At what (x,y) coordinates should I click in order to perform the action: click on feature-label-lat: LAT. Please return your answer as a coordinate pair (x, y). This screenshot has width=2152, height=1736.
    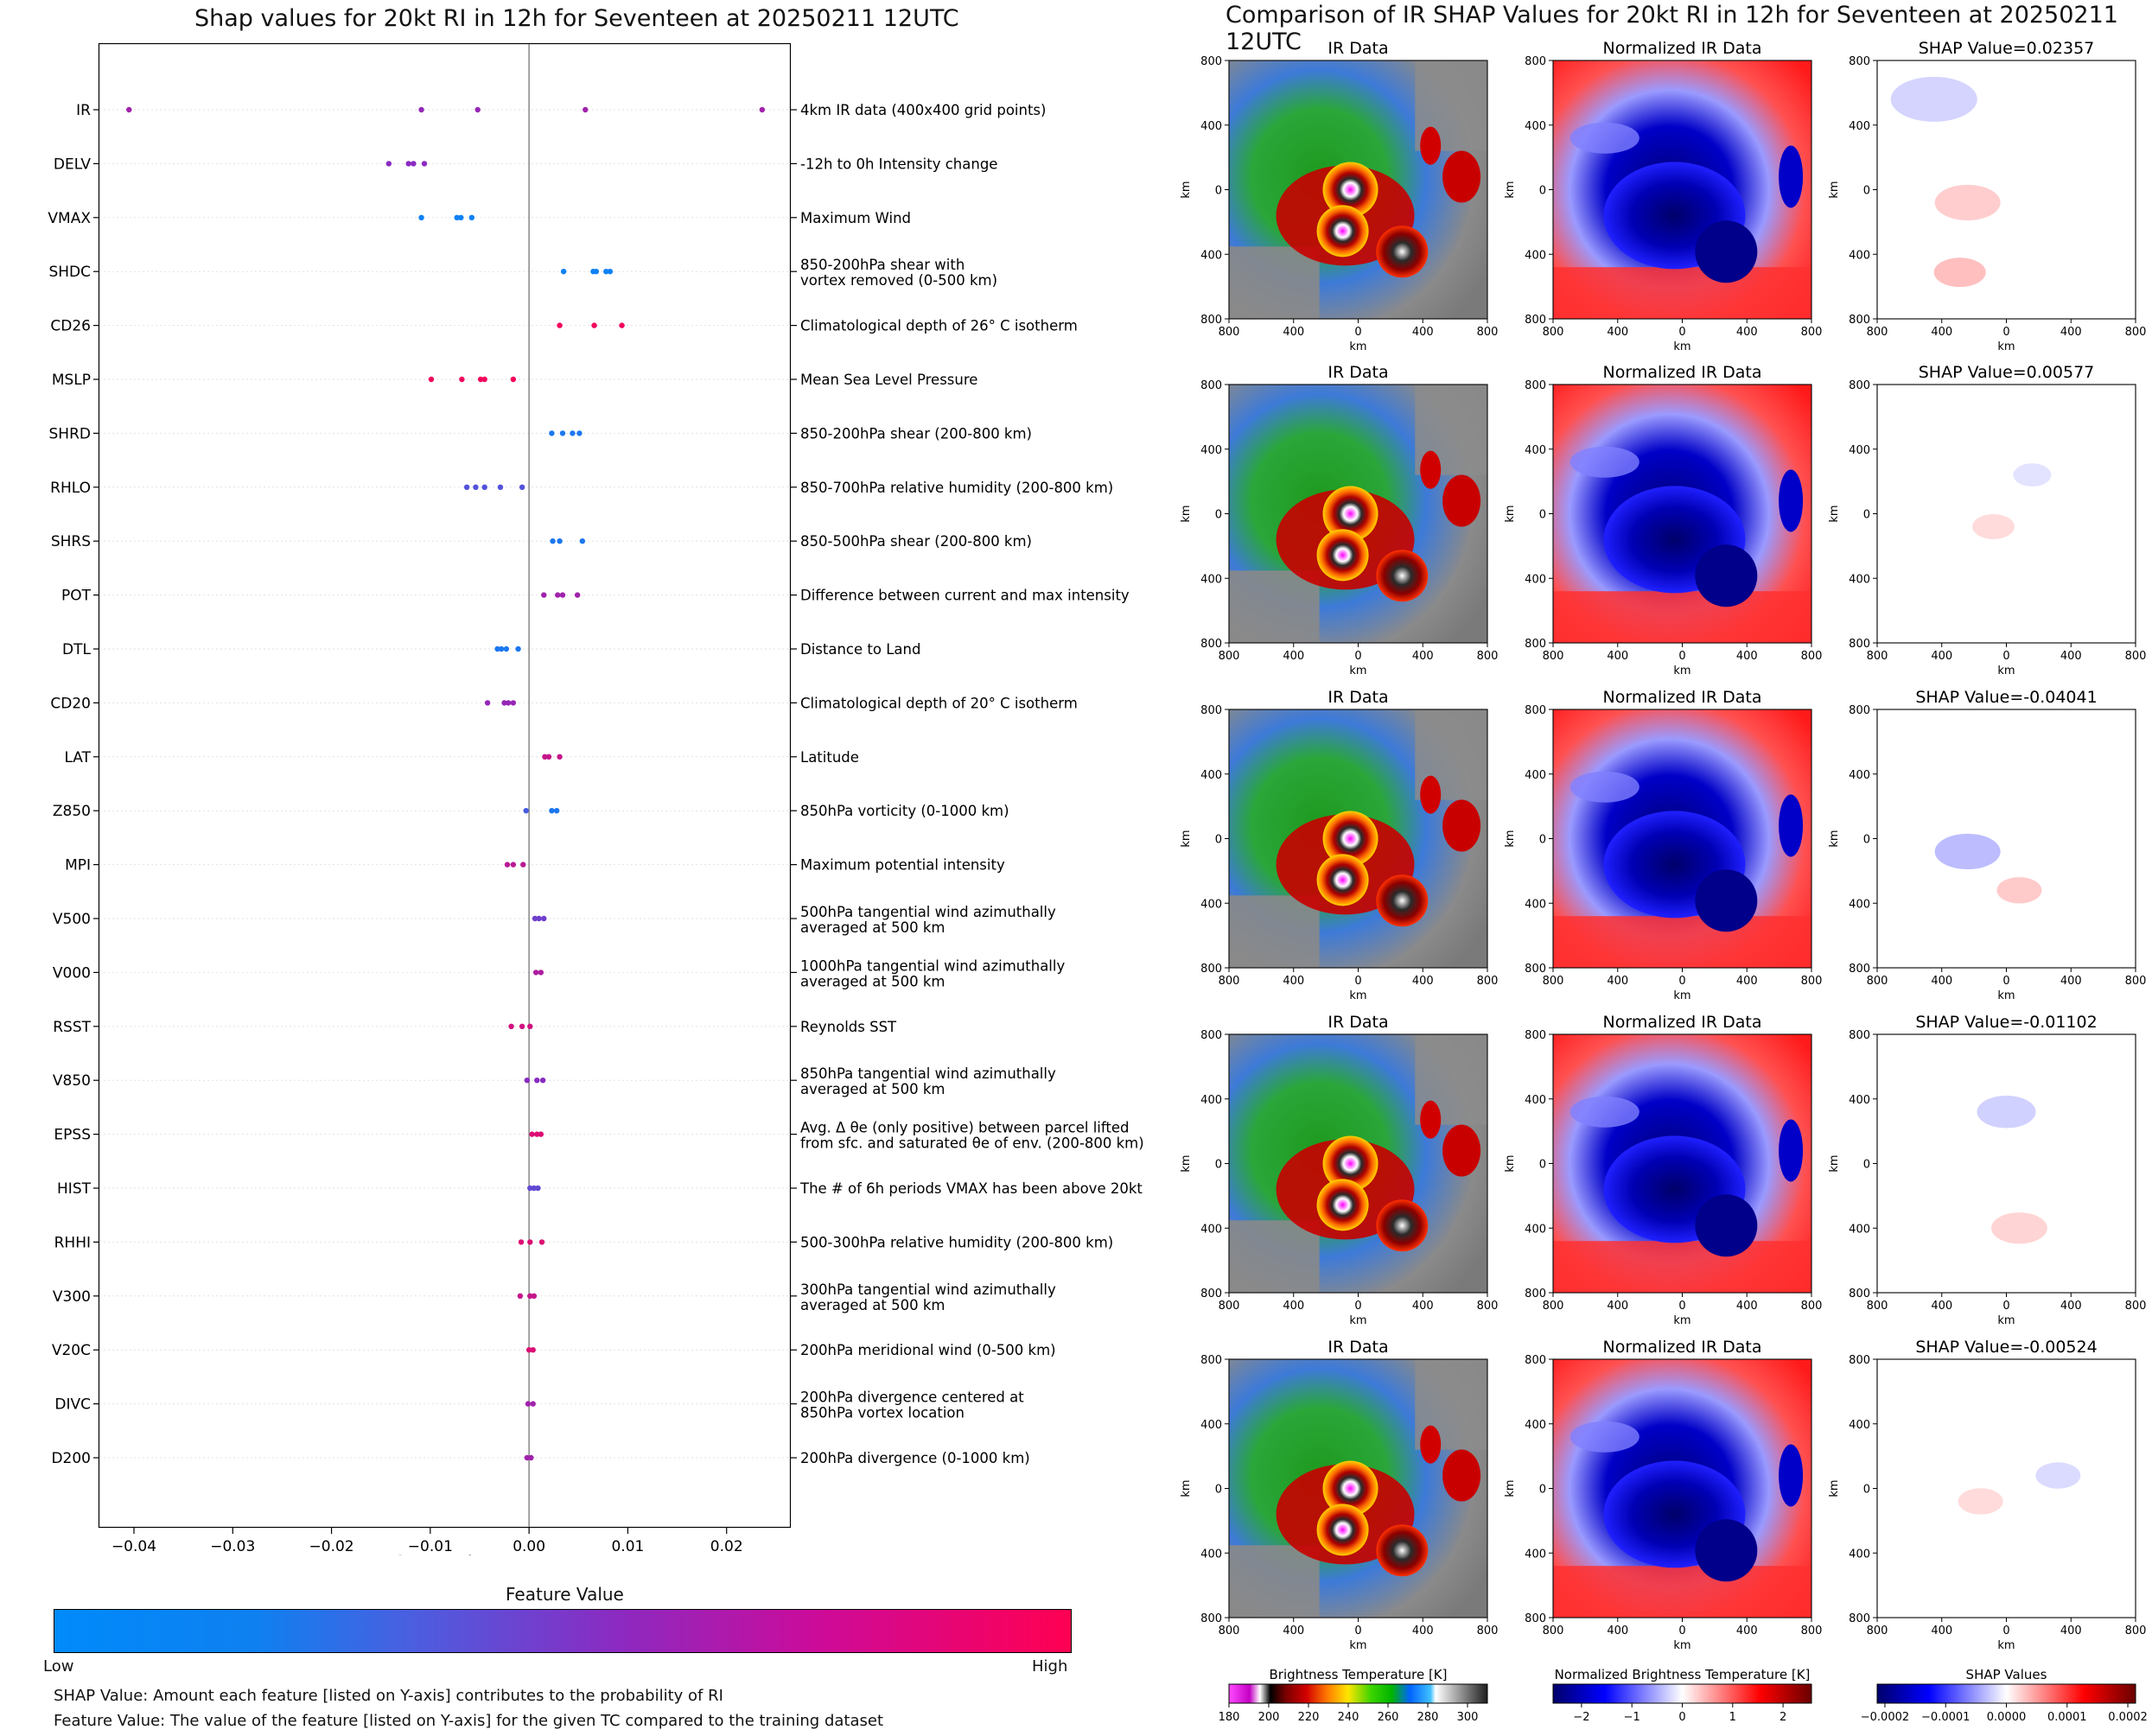
    Looking at the image, I should click on (77, 757).